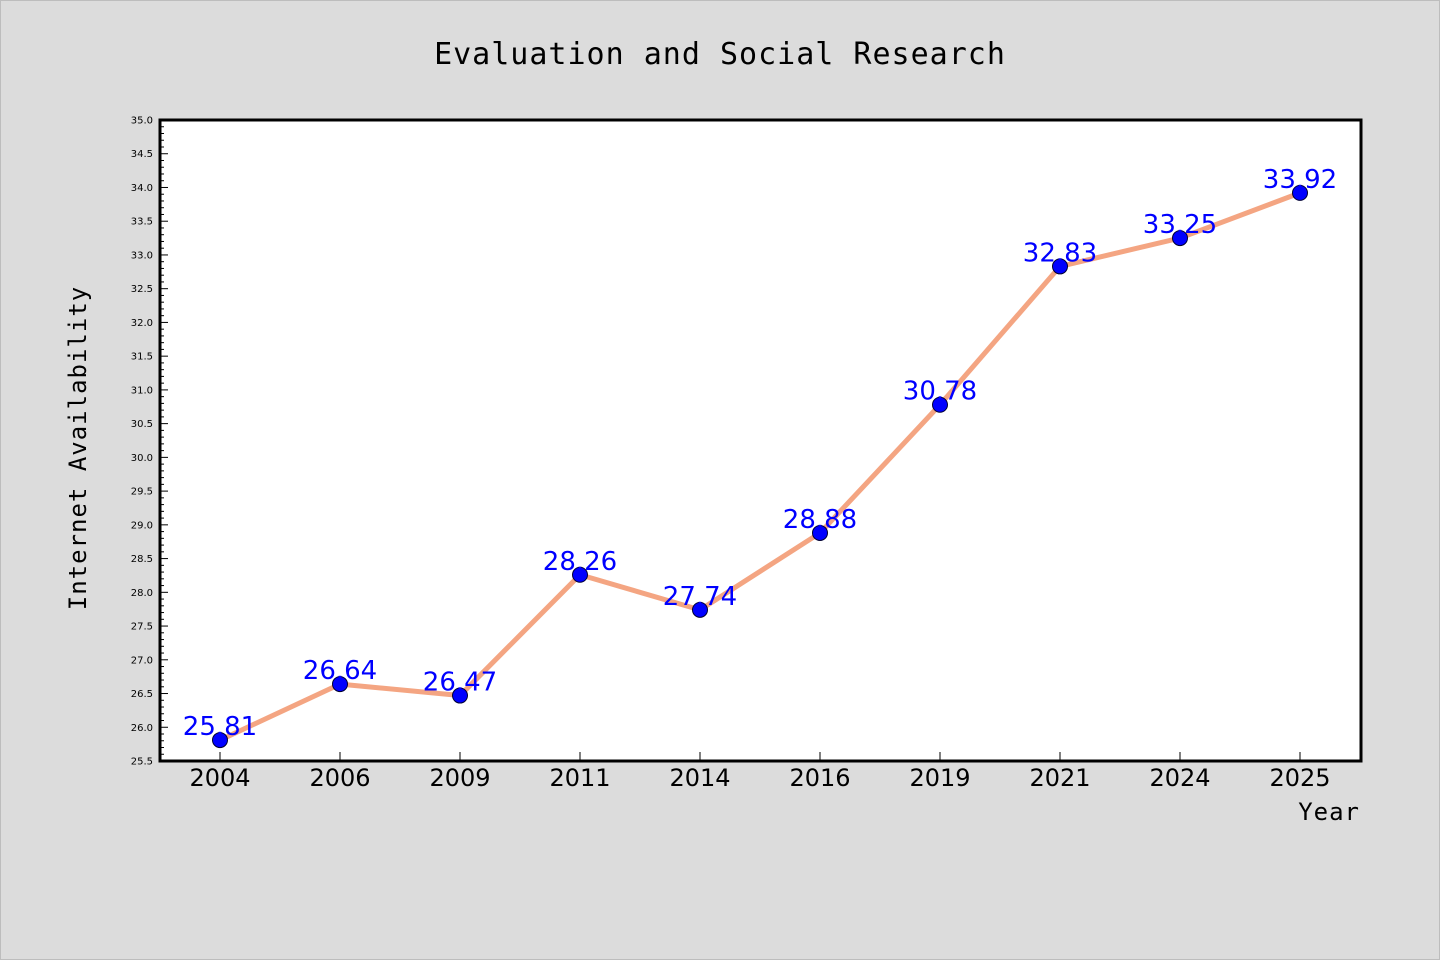 This screenshot has width=1440, height=960. Describe the element at coordinates (460, 683) in the screenshot. I see `data-label: 26.47` at that location.